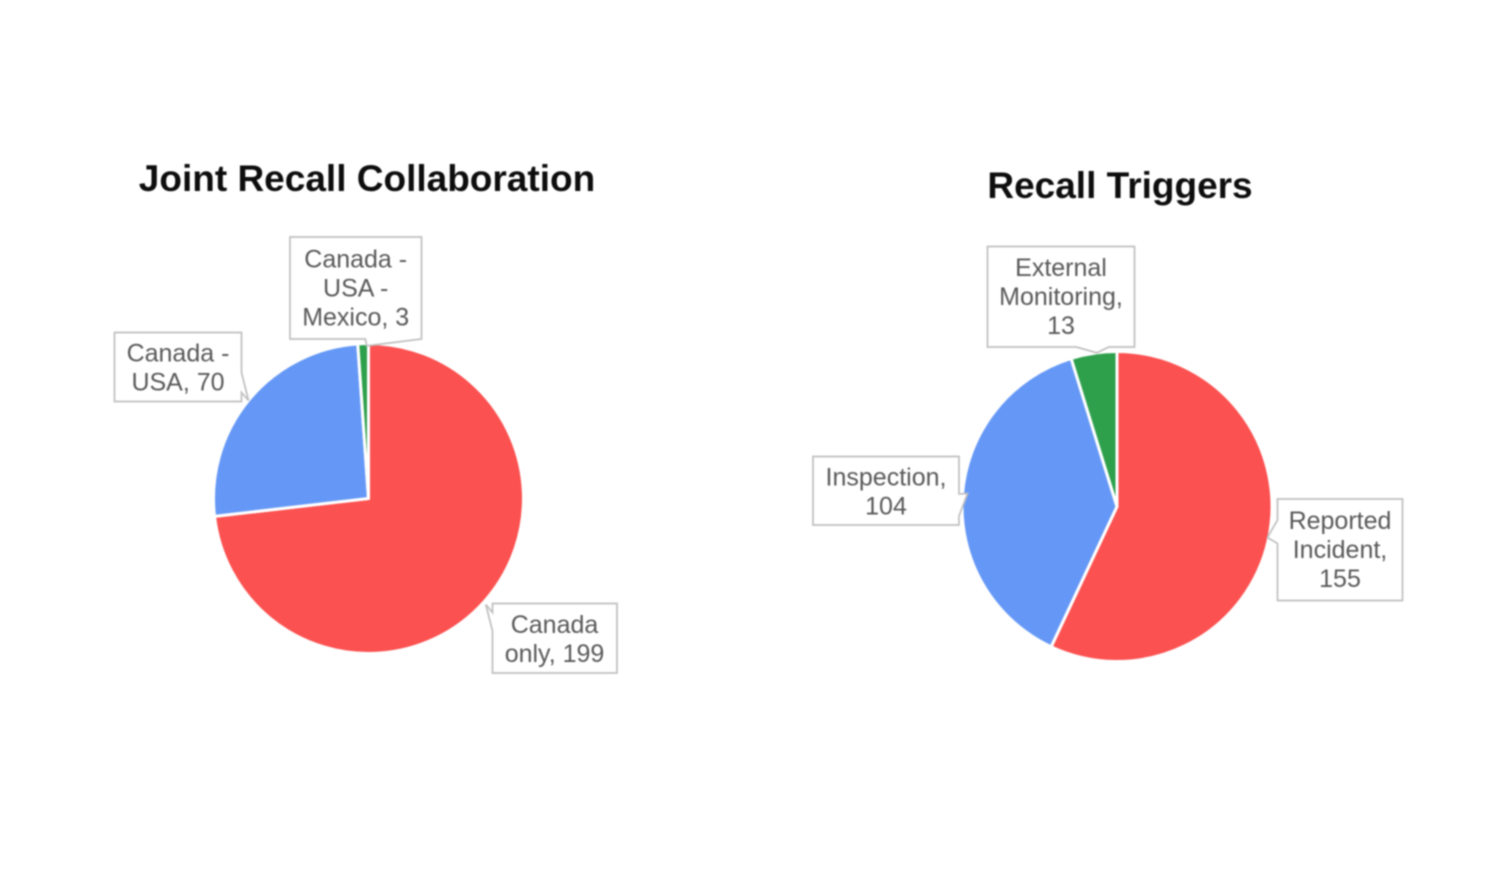 The width and height of the screenshot is (1504, 877). I want to click on svg-text: Reported, so click(1340, 521).